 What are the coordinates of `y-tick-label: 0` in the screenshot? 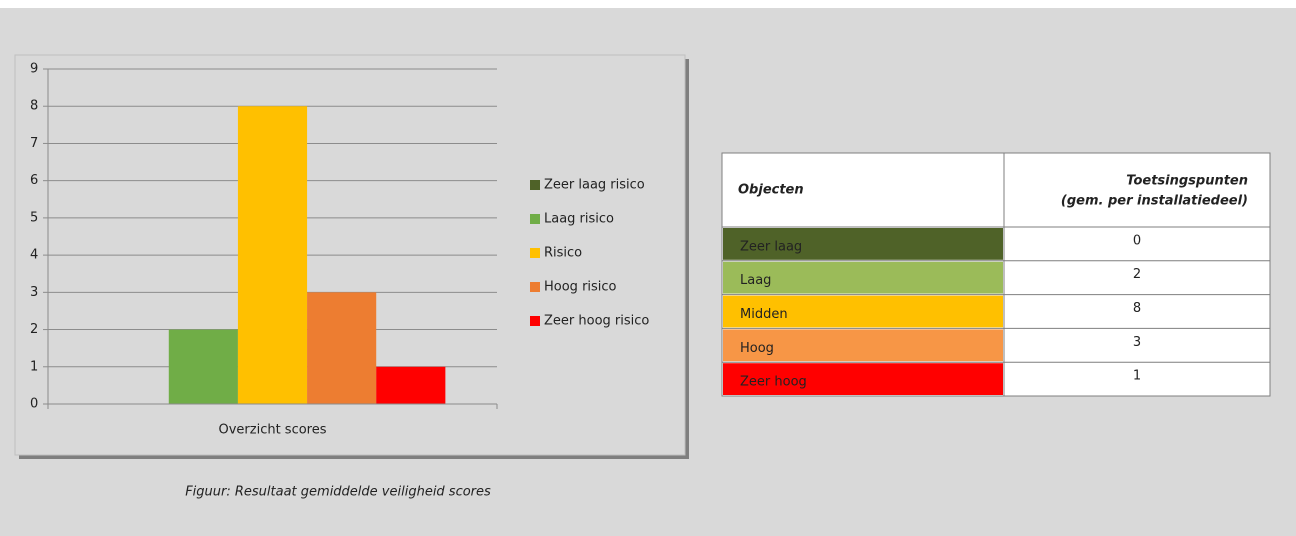 It's located at (34, 404).